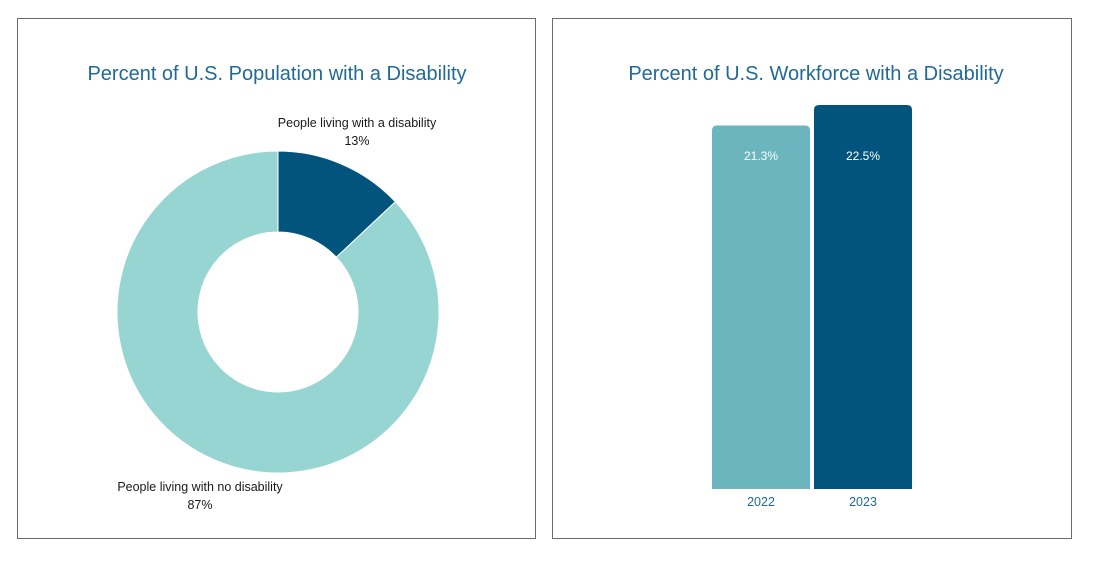  Describe the element at coordinates (199, 505) in the screenshot. I see `slice-value-no-disability: 87%` at that location.